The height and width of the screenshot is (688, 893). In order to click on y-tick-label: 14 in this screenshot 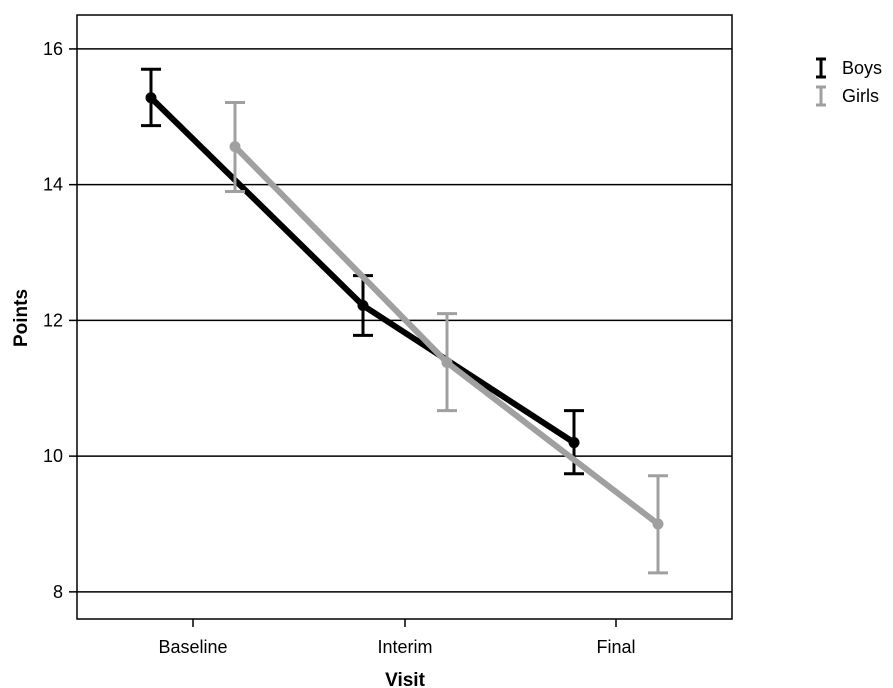, I will do `click(53, 185)`.